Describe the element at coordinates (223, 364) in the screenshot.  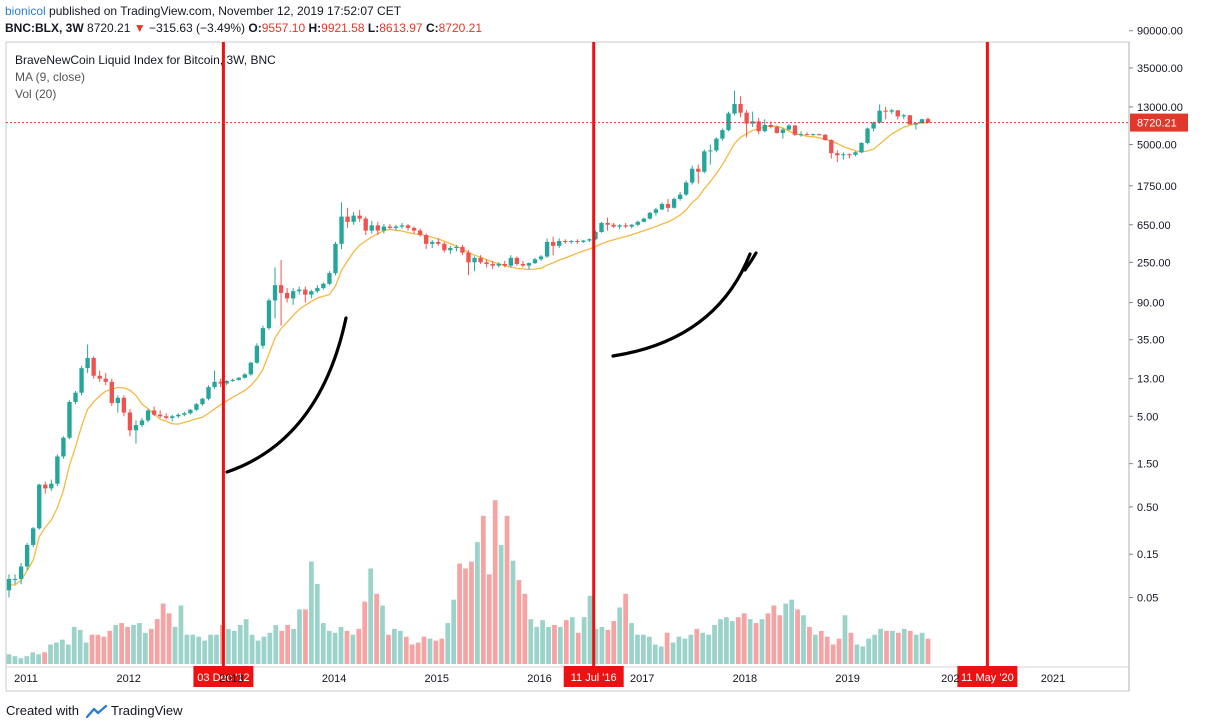
I see `vertical-marker: 03 Dec '12` at that location.